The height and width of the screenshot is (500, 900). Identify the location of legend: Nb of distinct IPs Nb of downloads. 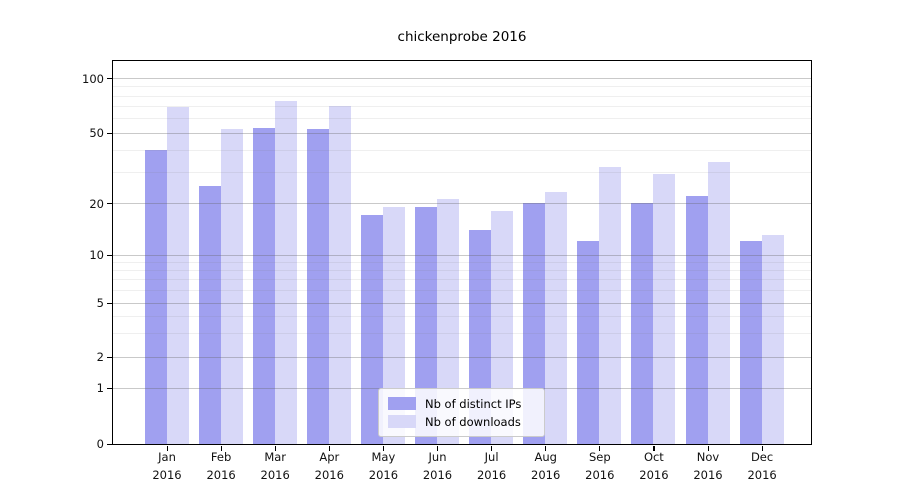
(461, 412).